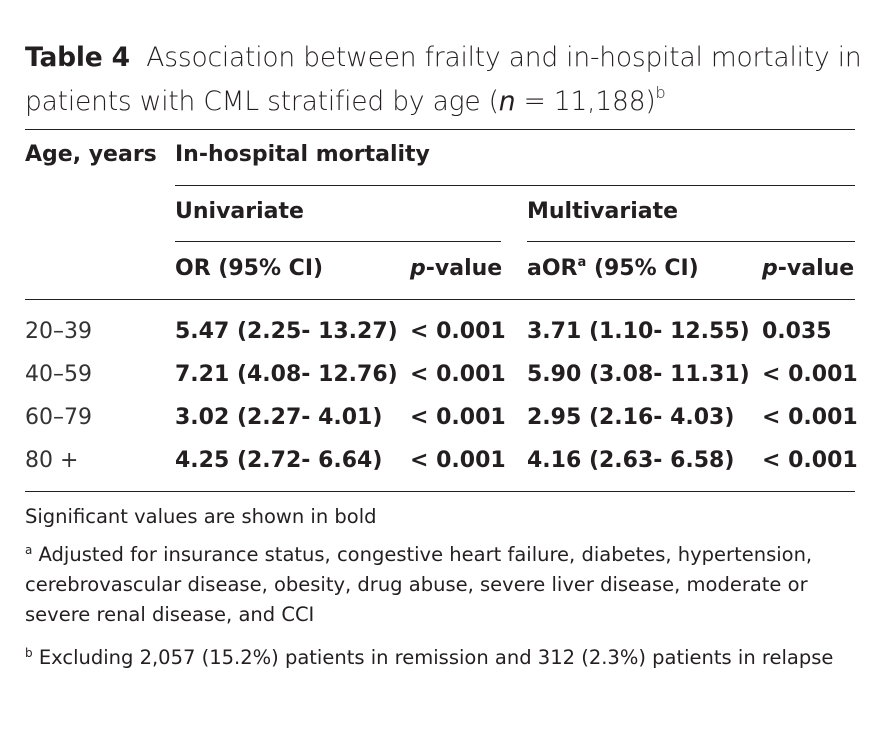  Describe the element at coordinates (816, 268) in the screenshot. I see `header-p2-rest: -value` at that location.